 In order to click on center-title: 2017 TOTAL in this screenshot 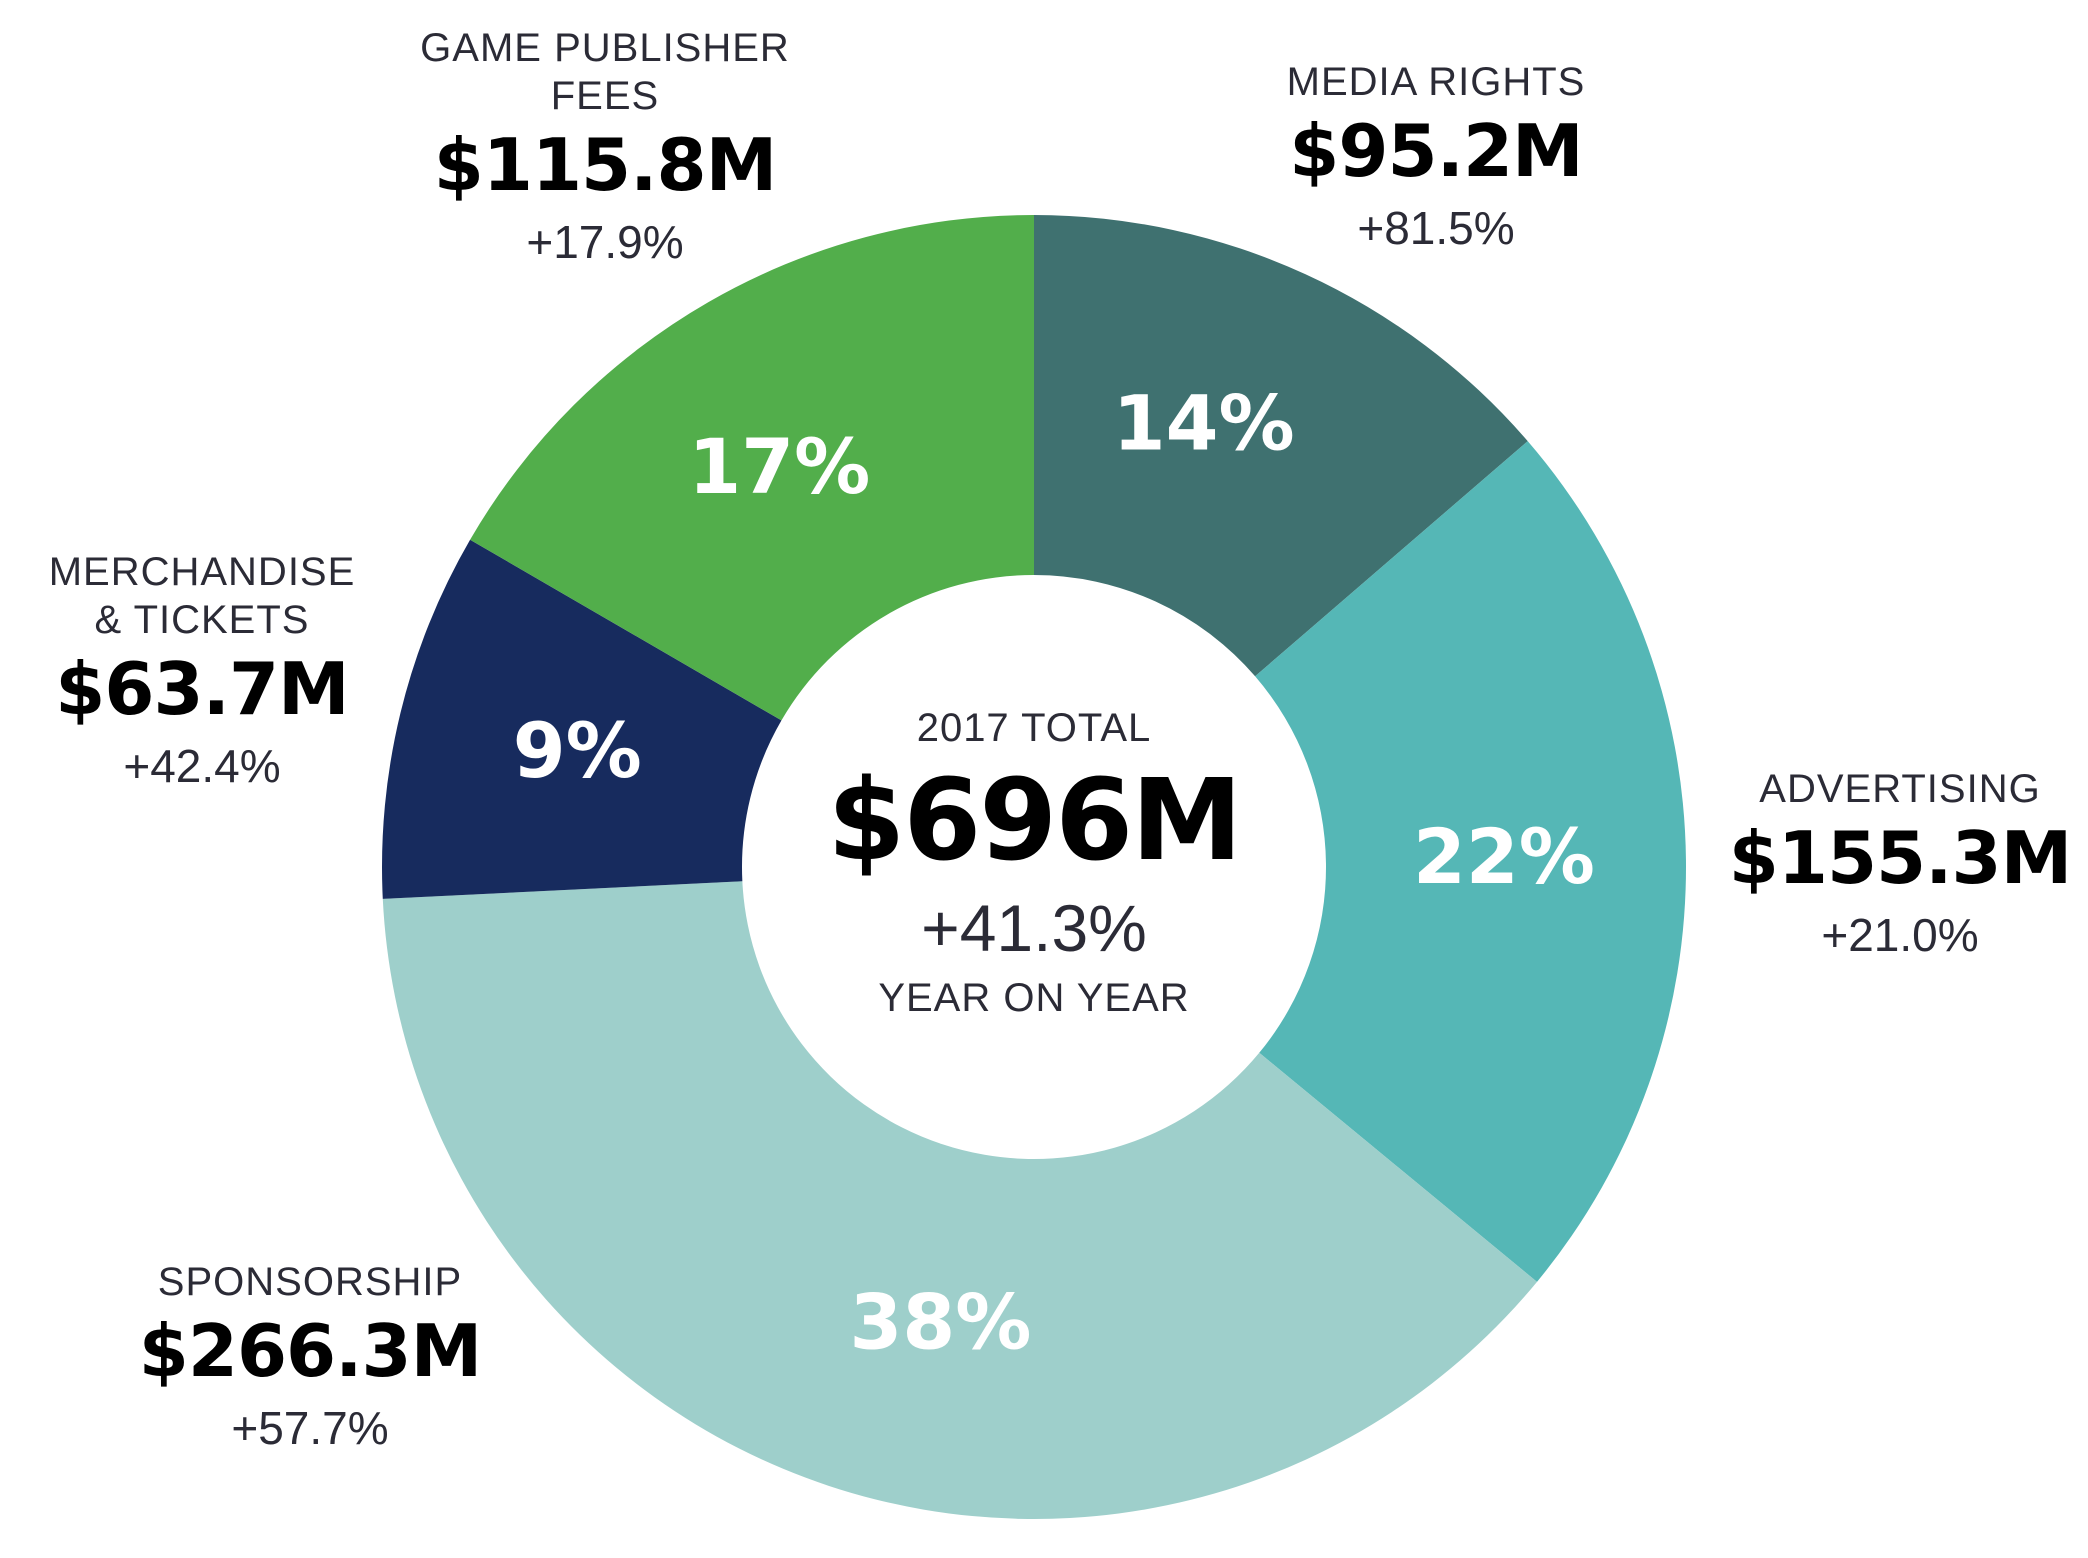, I will do `click(1034, 728)`.